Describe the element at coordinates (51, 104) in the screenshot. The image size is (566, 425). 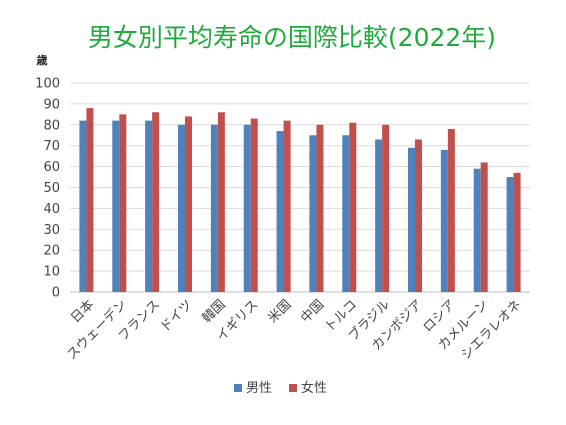
I see `y-tick-label: 90` at that location.